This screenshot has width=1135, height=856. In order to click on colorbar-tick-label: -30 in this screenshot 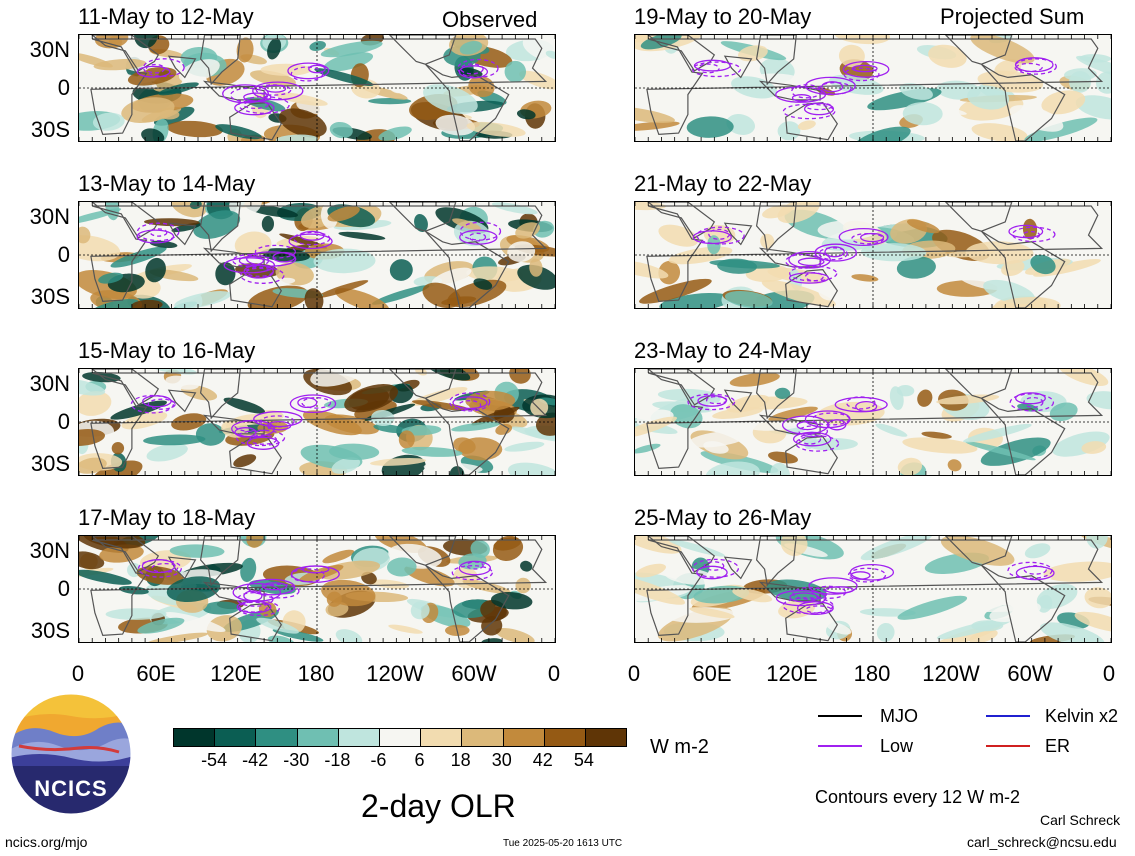, I will do `click(296, 760)`.